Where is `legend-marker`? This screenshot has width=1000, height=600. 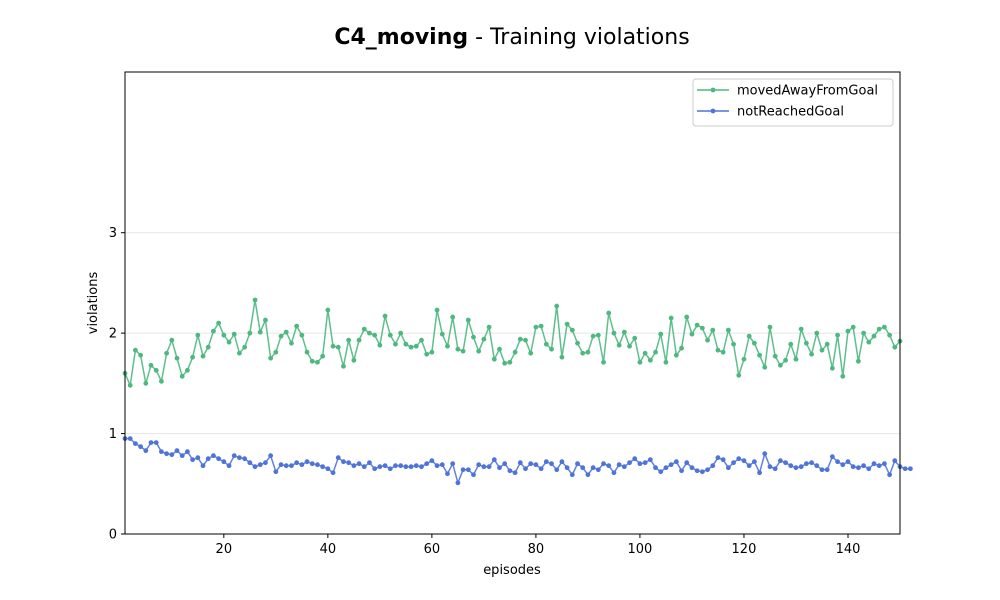 legend-marker is located at coordinates (713, 111).